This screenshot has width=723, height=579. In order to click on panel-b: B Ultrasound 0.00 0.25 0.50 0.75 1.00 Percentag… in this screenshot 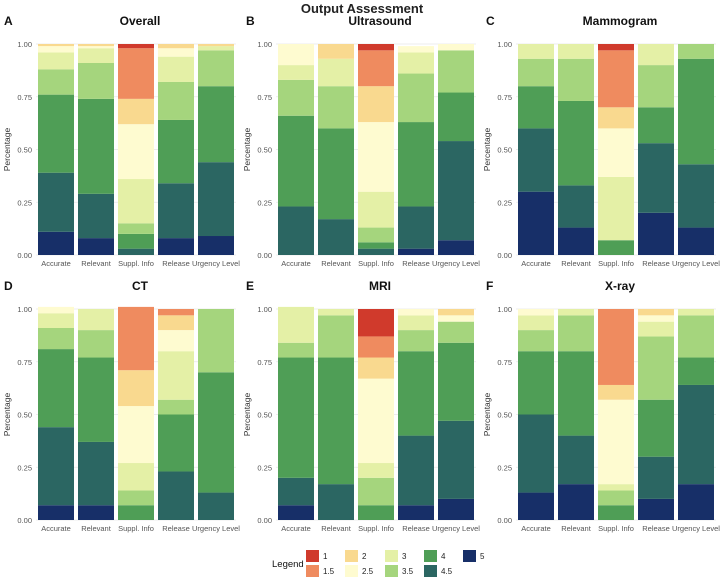, I will do `click(361, 141)`.